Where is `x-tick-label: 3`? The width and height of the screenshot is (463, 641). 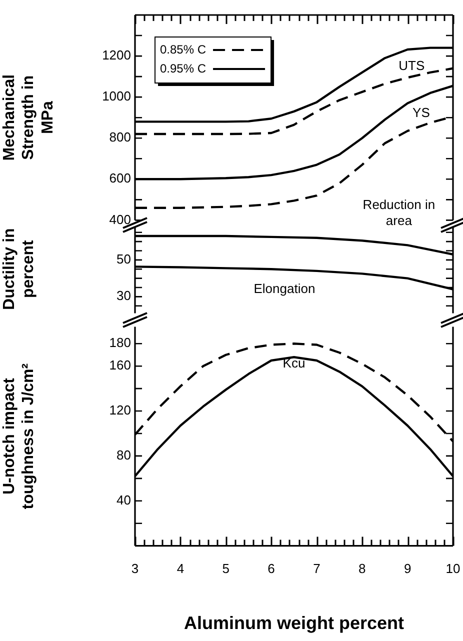 x-tick-label: 3 is located at coordinates (135, 568).